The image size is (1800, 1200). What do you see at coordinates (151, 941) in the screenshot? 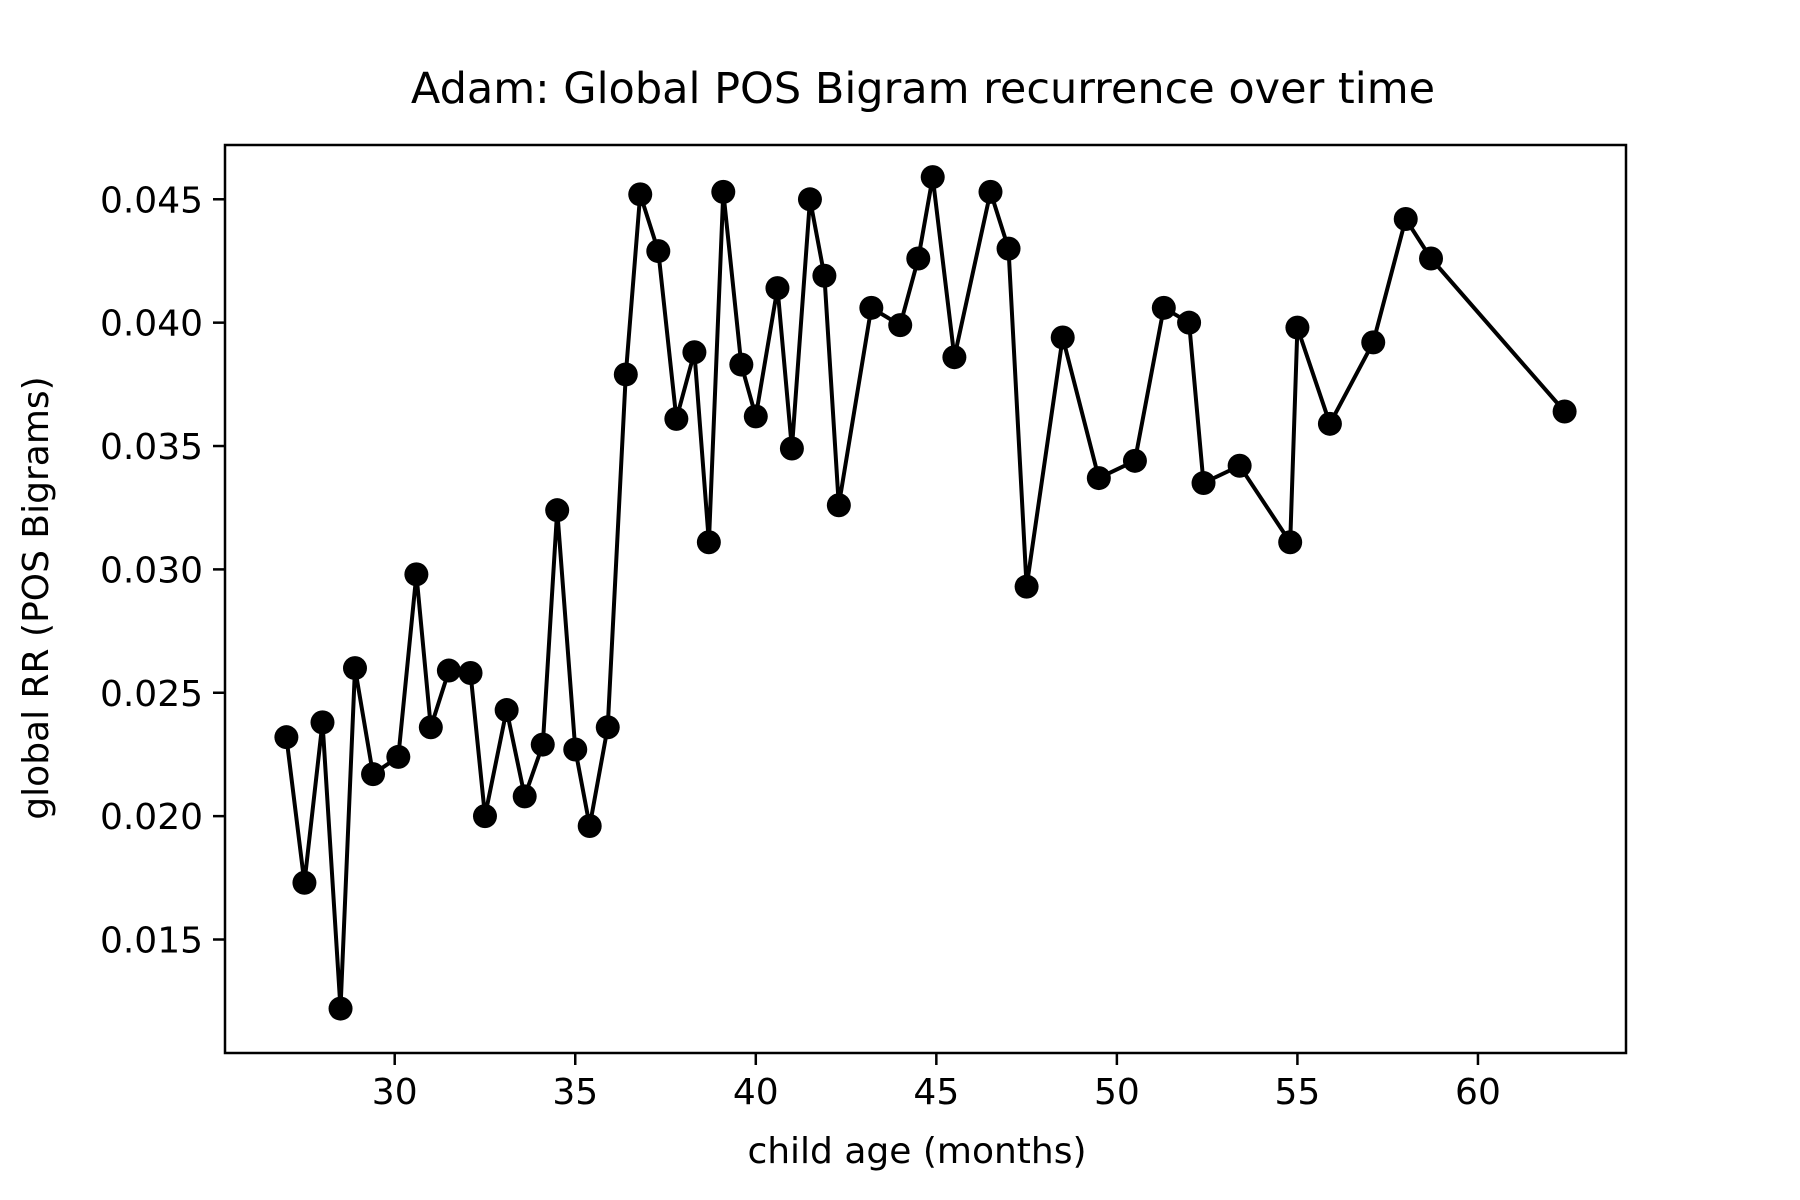
I see `y-tick-label: 0.015` at bounding box center [151, 941].